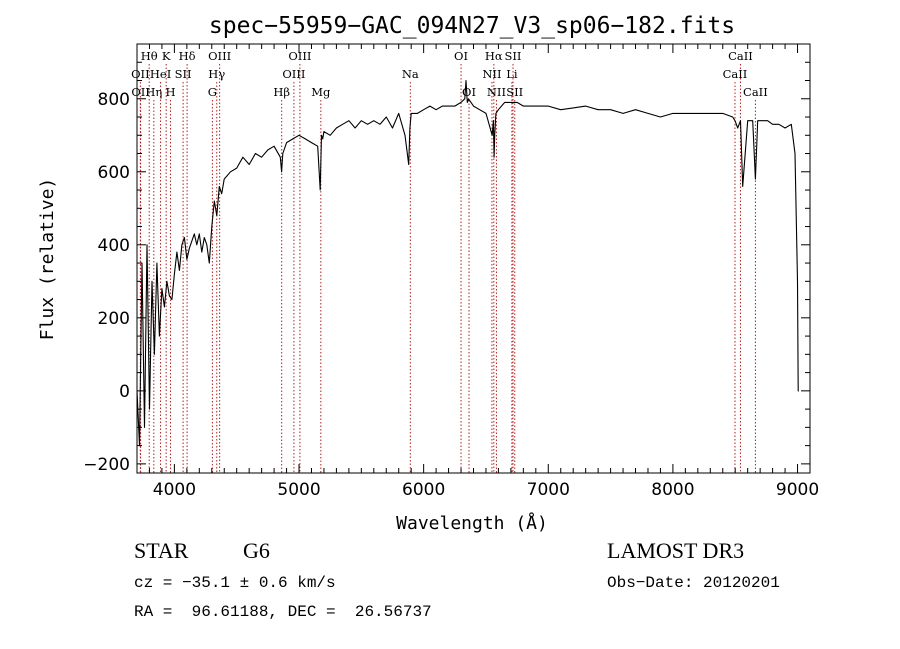 The image size is (900, 649). I want to click on x-tick-label: 4000, so click(174, 490).